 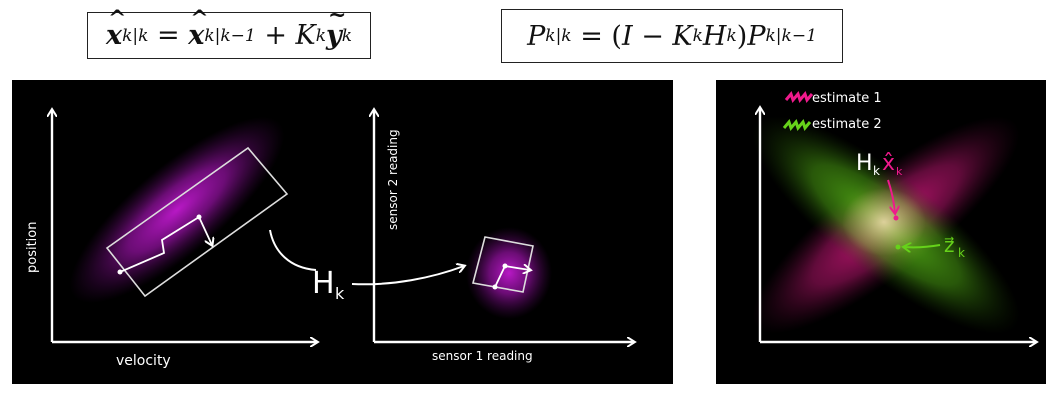 What do you see at coordinates (407, 276) in the screenshot?
I see `transform-curve-out` at bounding box center [407, 276].